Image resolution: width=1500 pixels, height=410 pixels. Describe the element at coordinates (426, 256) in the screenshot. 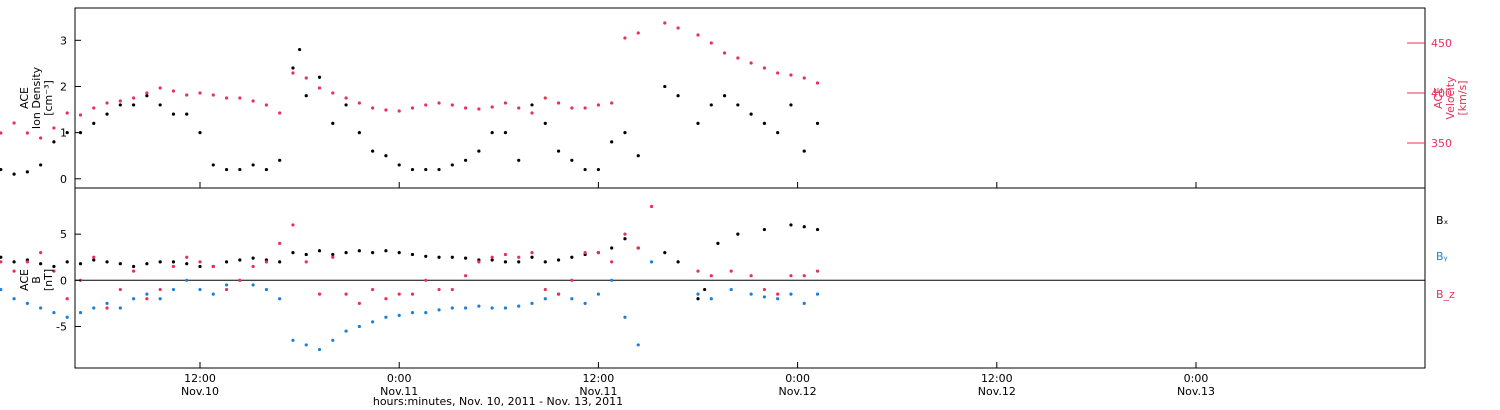

I see `bottom-series-Bₓ-point-32` at that location.